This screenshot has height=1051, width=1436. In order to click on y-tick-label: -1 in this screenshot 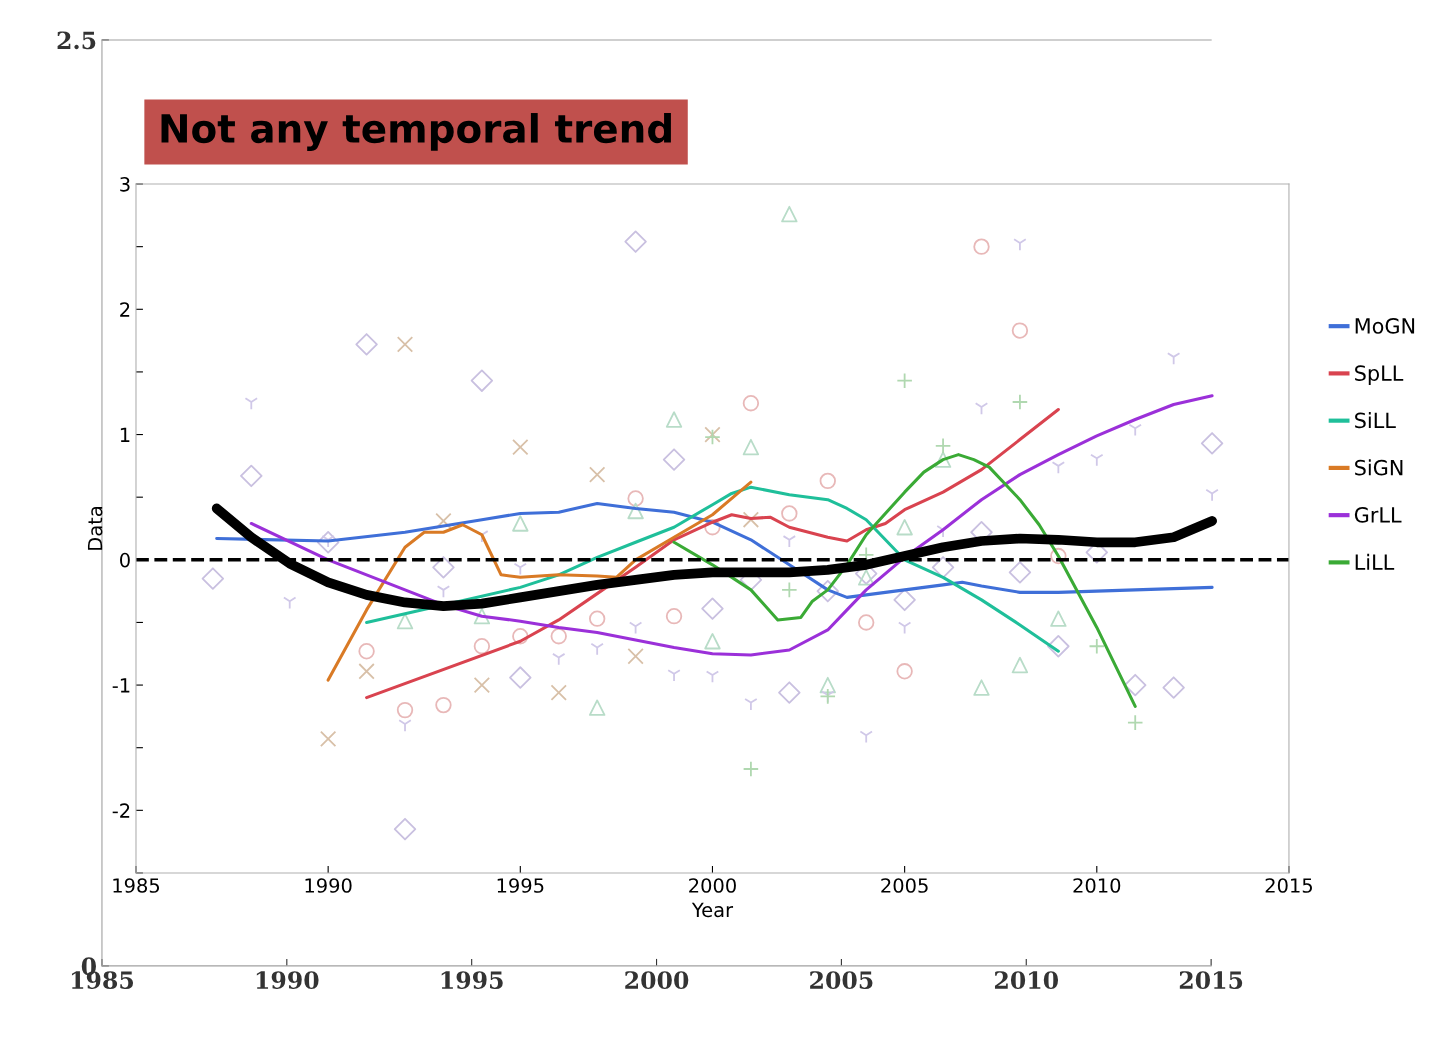, I will do `click(121, 685)`.